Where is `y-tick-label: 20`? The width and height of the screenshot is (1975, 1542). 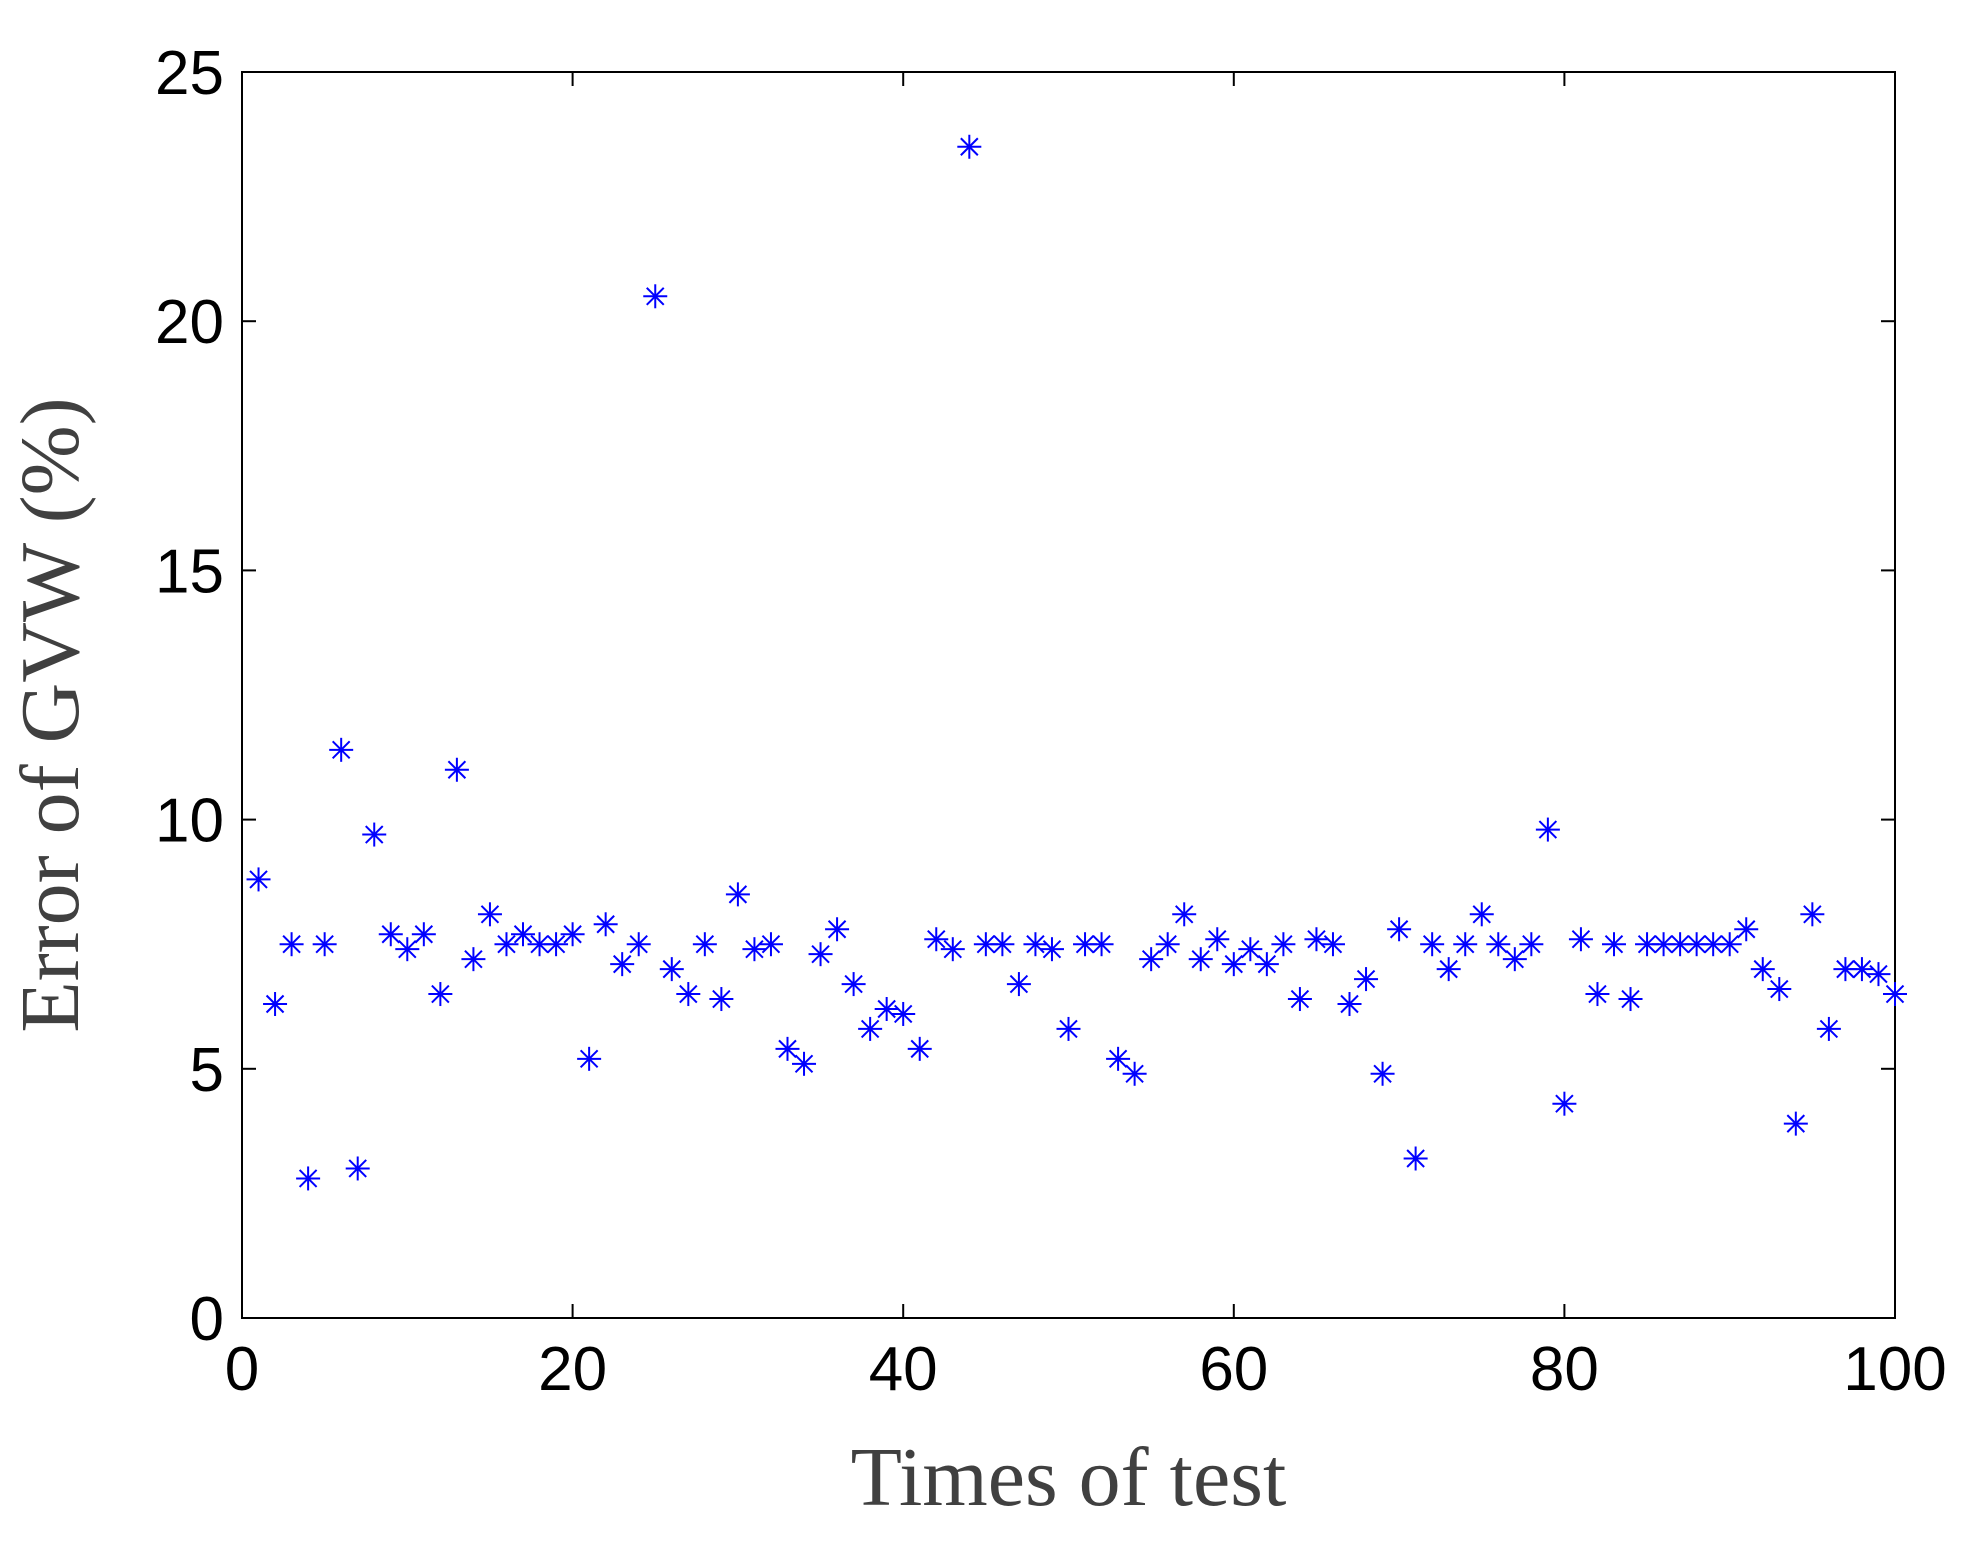
y-tick-label: 20 is located at coordinates (189, 322).